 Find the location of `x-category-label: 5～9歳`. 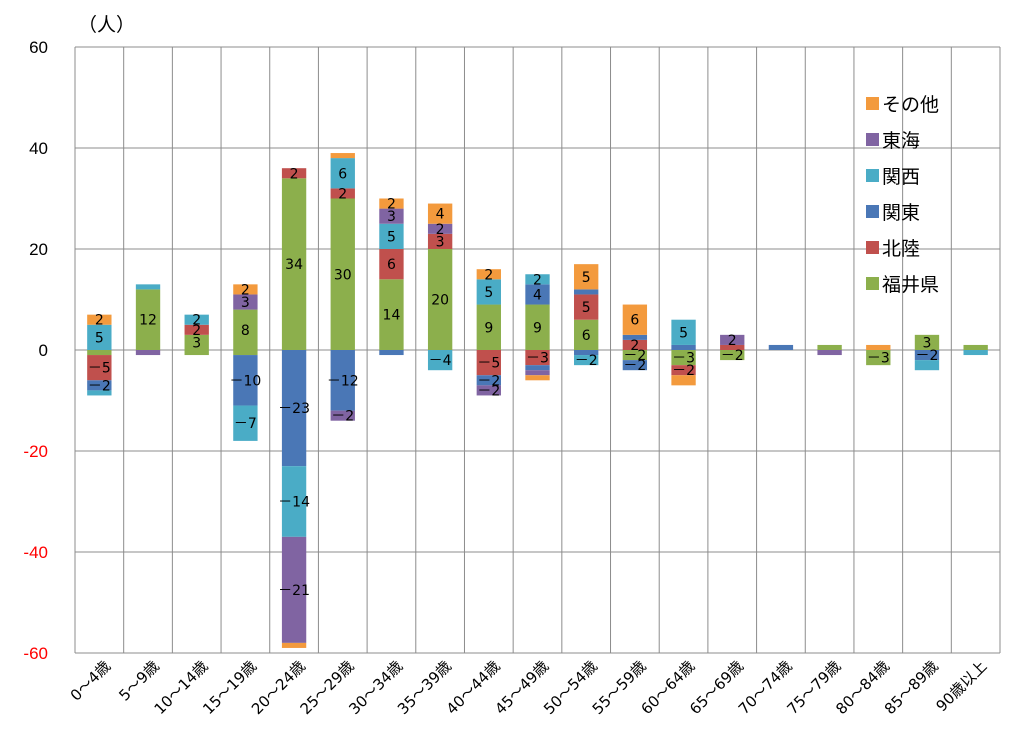

x-category-label: 5～9歳 is located at coordinates (138, 680).